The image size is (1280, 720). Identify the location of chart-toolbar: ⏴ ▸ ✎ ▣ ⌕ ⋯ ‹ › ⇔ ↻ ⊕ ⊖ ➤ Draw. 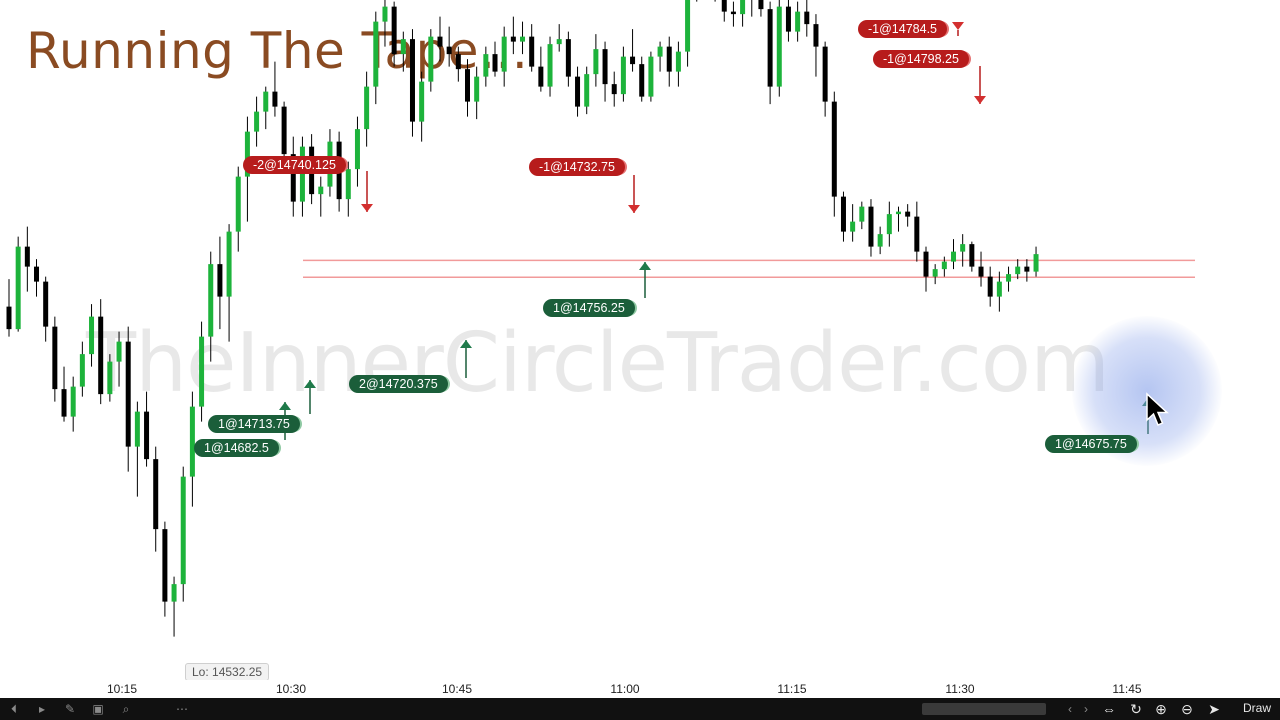
(640, 709).